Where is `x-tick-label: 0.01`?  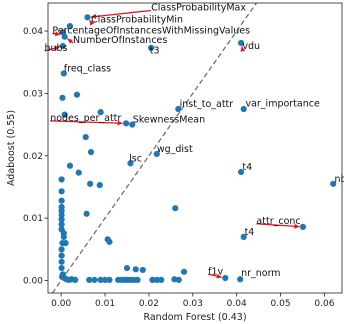
x-tick-label: 0.01 is located at coordinates (105, 304).